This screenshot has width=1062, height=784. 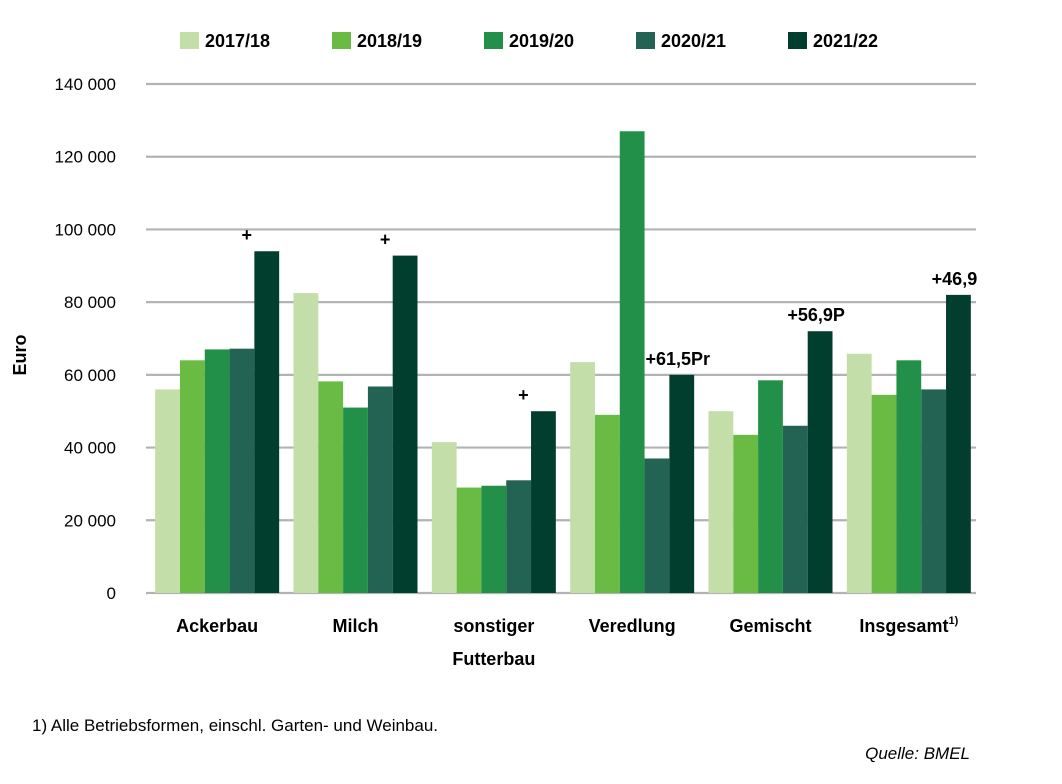 What do you see at coordinates (953, 621) in the screenshot?
I see `category-footnote-marker: 1)` at bounding box center [953, 621].